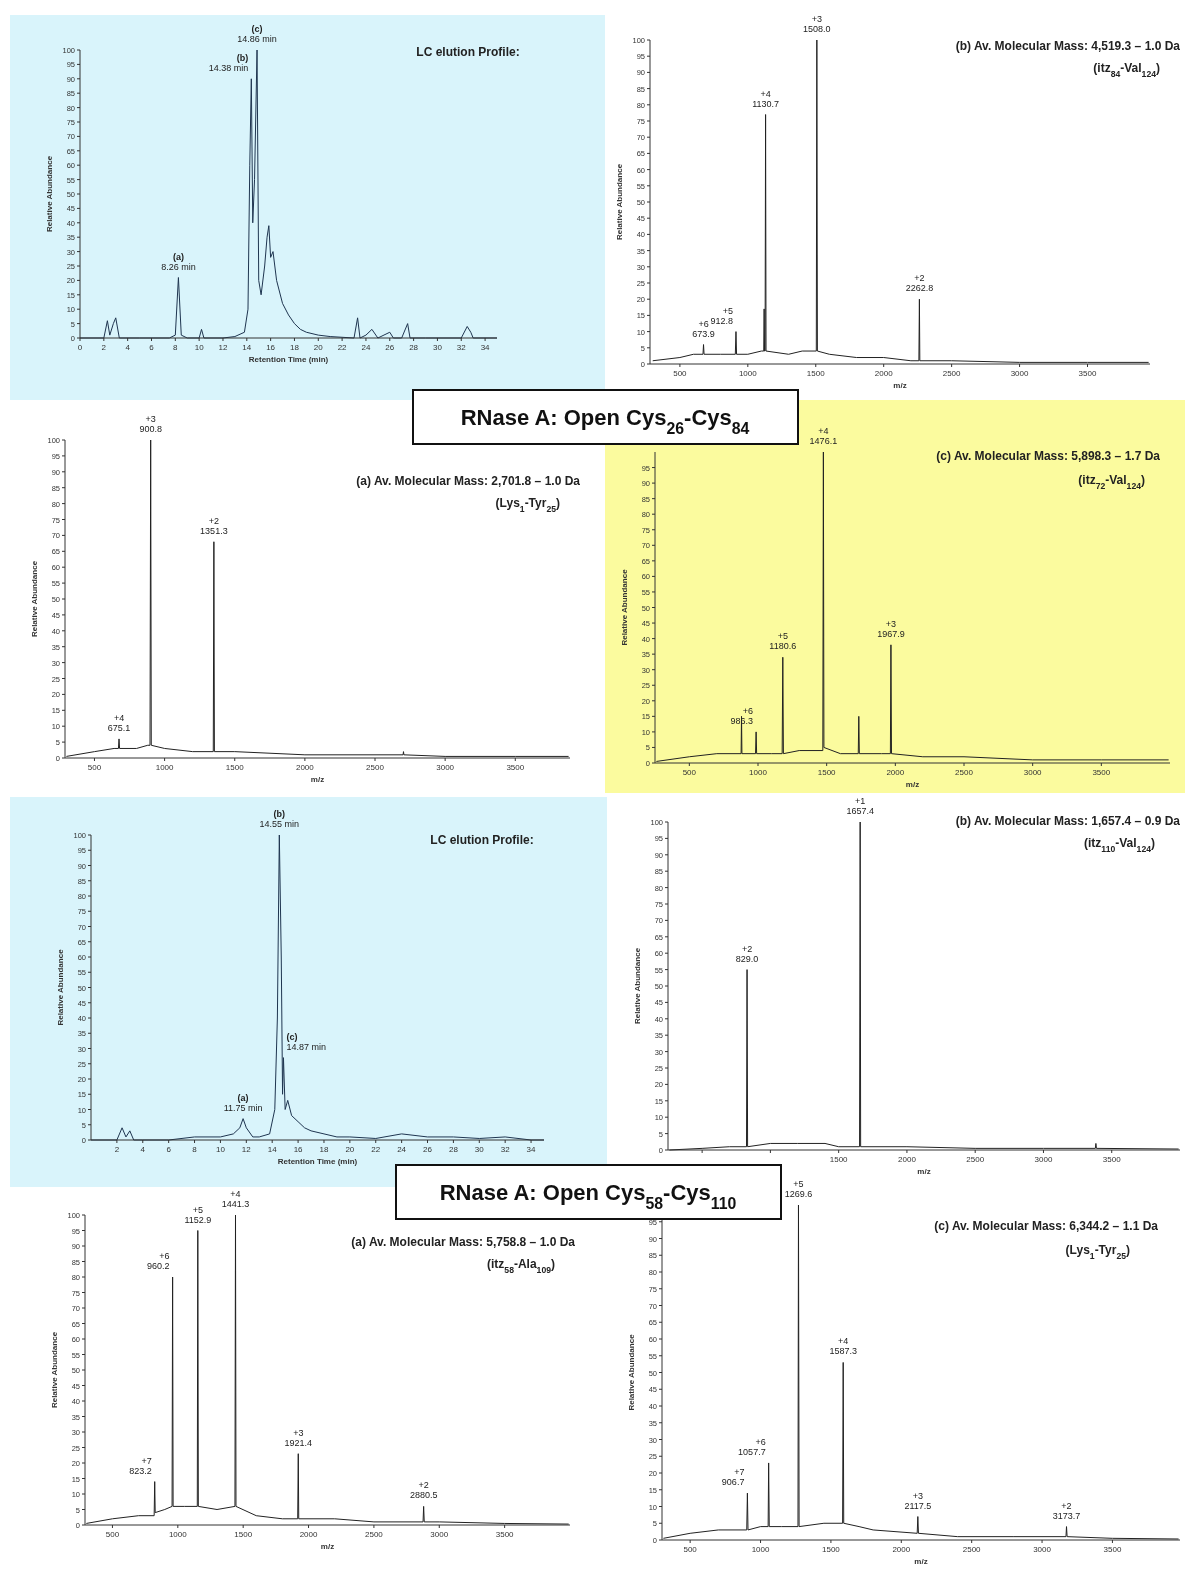  Describe the element at coordinates (505, 1149) in the screenshot. I see `x-tick-label: 32` at that location.